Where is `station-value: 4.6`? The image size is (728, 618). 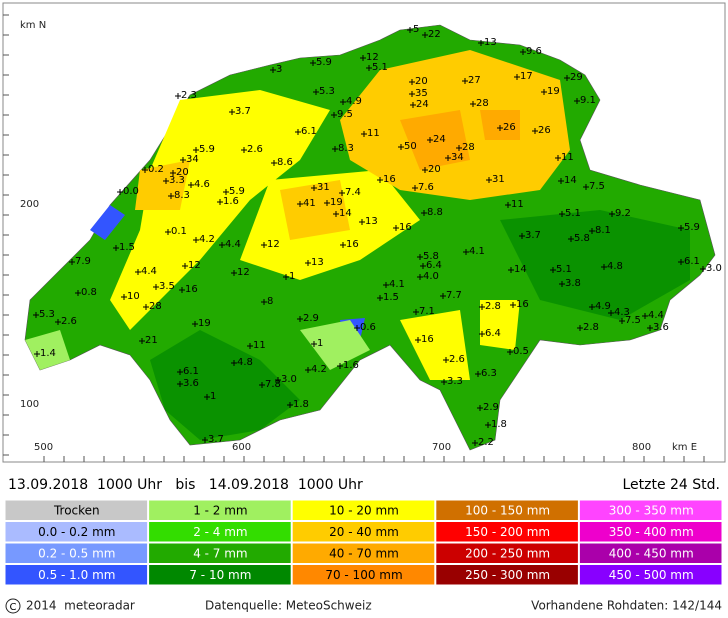
station-value: 4.6 is located at coordinates (202, 184).